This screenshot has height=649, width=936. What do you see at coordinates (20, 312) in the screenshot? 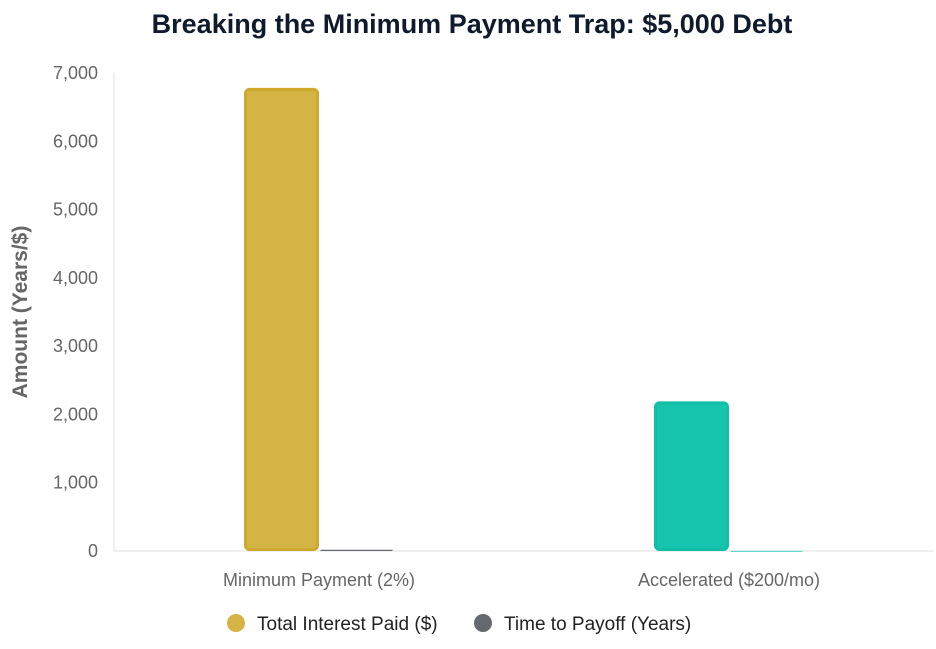
I see `y-axis-label: Amount (Years/$)` at bounding box center [20, 312].